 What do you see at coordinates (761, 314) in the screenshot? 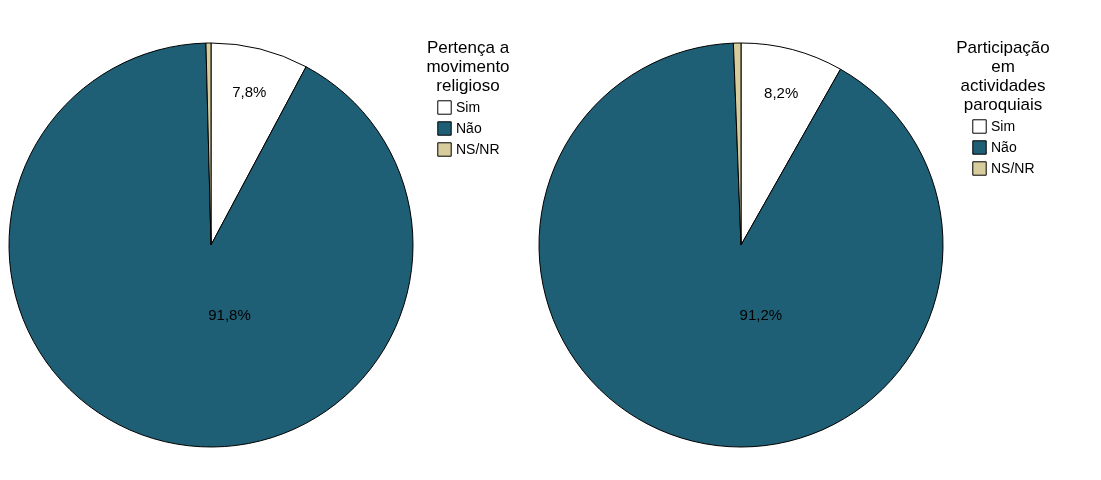
I see `data-label: 91,2%` at bounding box center [761, 314].